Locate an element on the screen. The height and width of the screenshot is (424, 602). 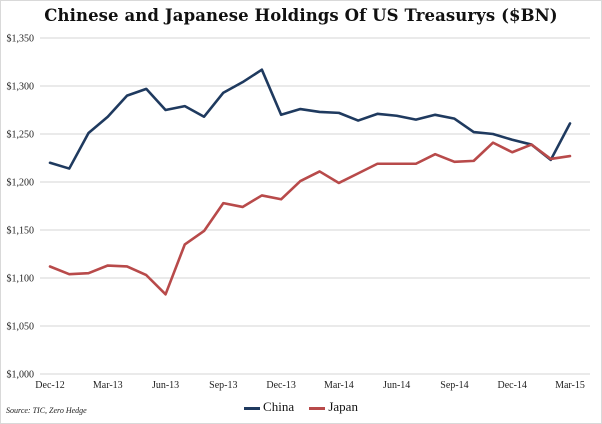
y-tick-label: $1,250 is located at coordinates (21, 135).